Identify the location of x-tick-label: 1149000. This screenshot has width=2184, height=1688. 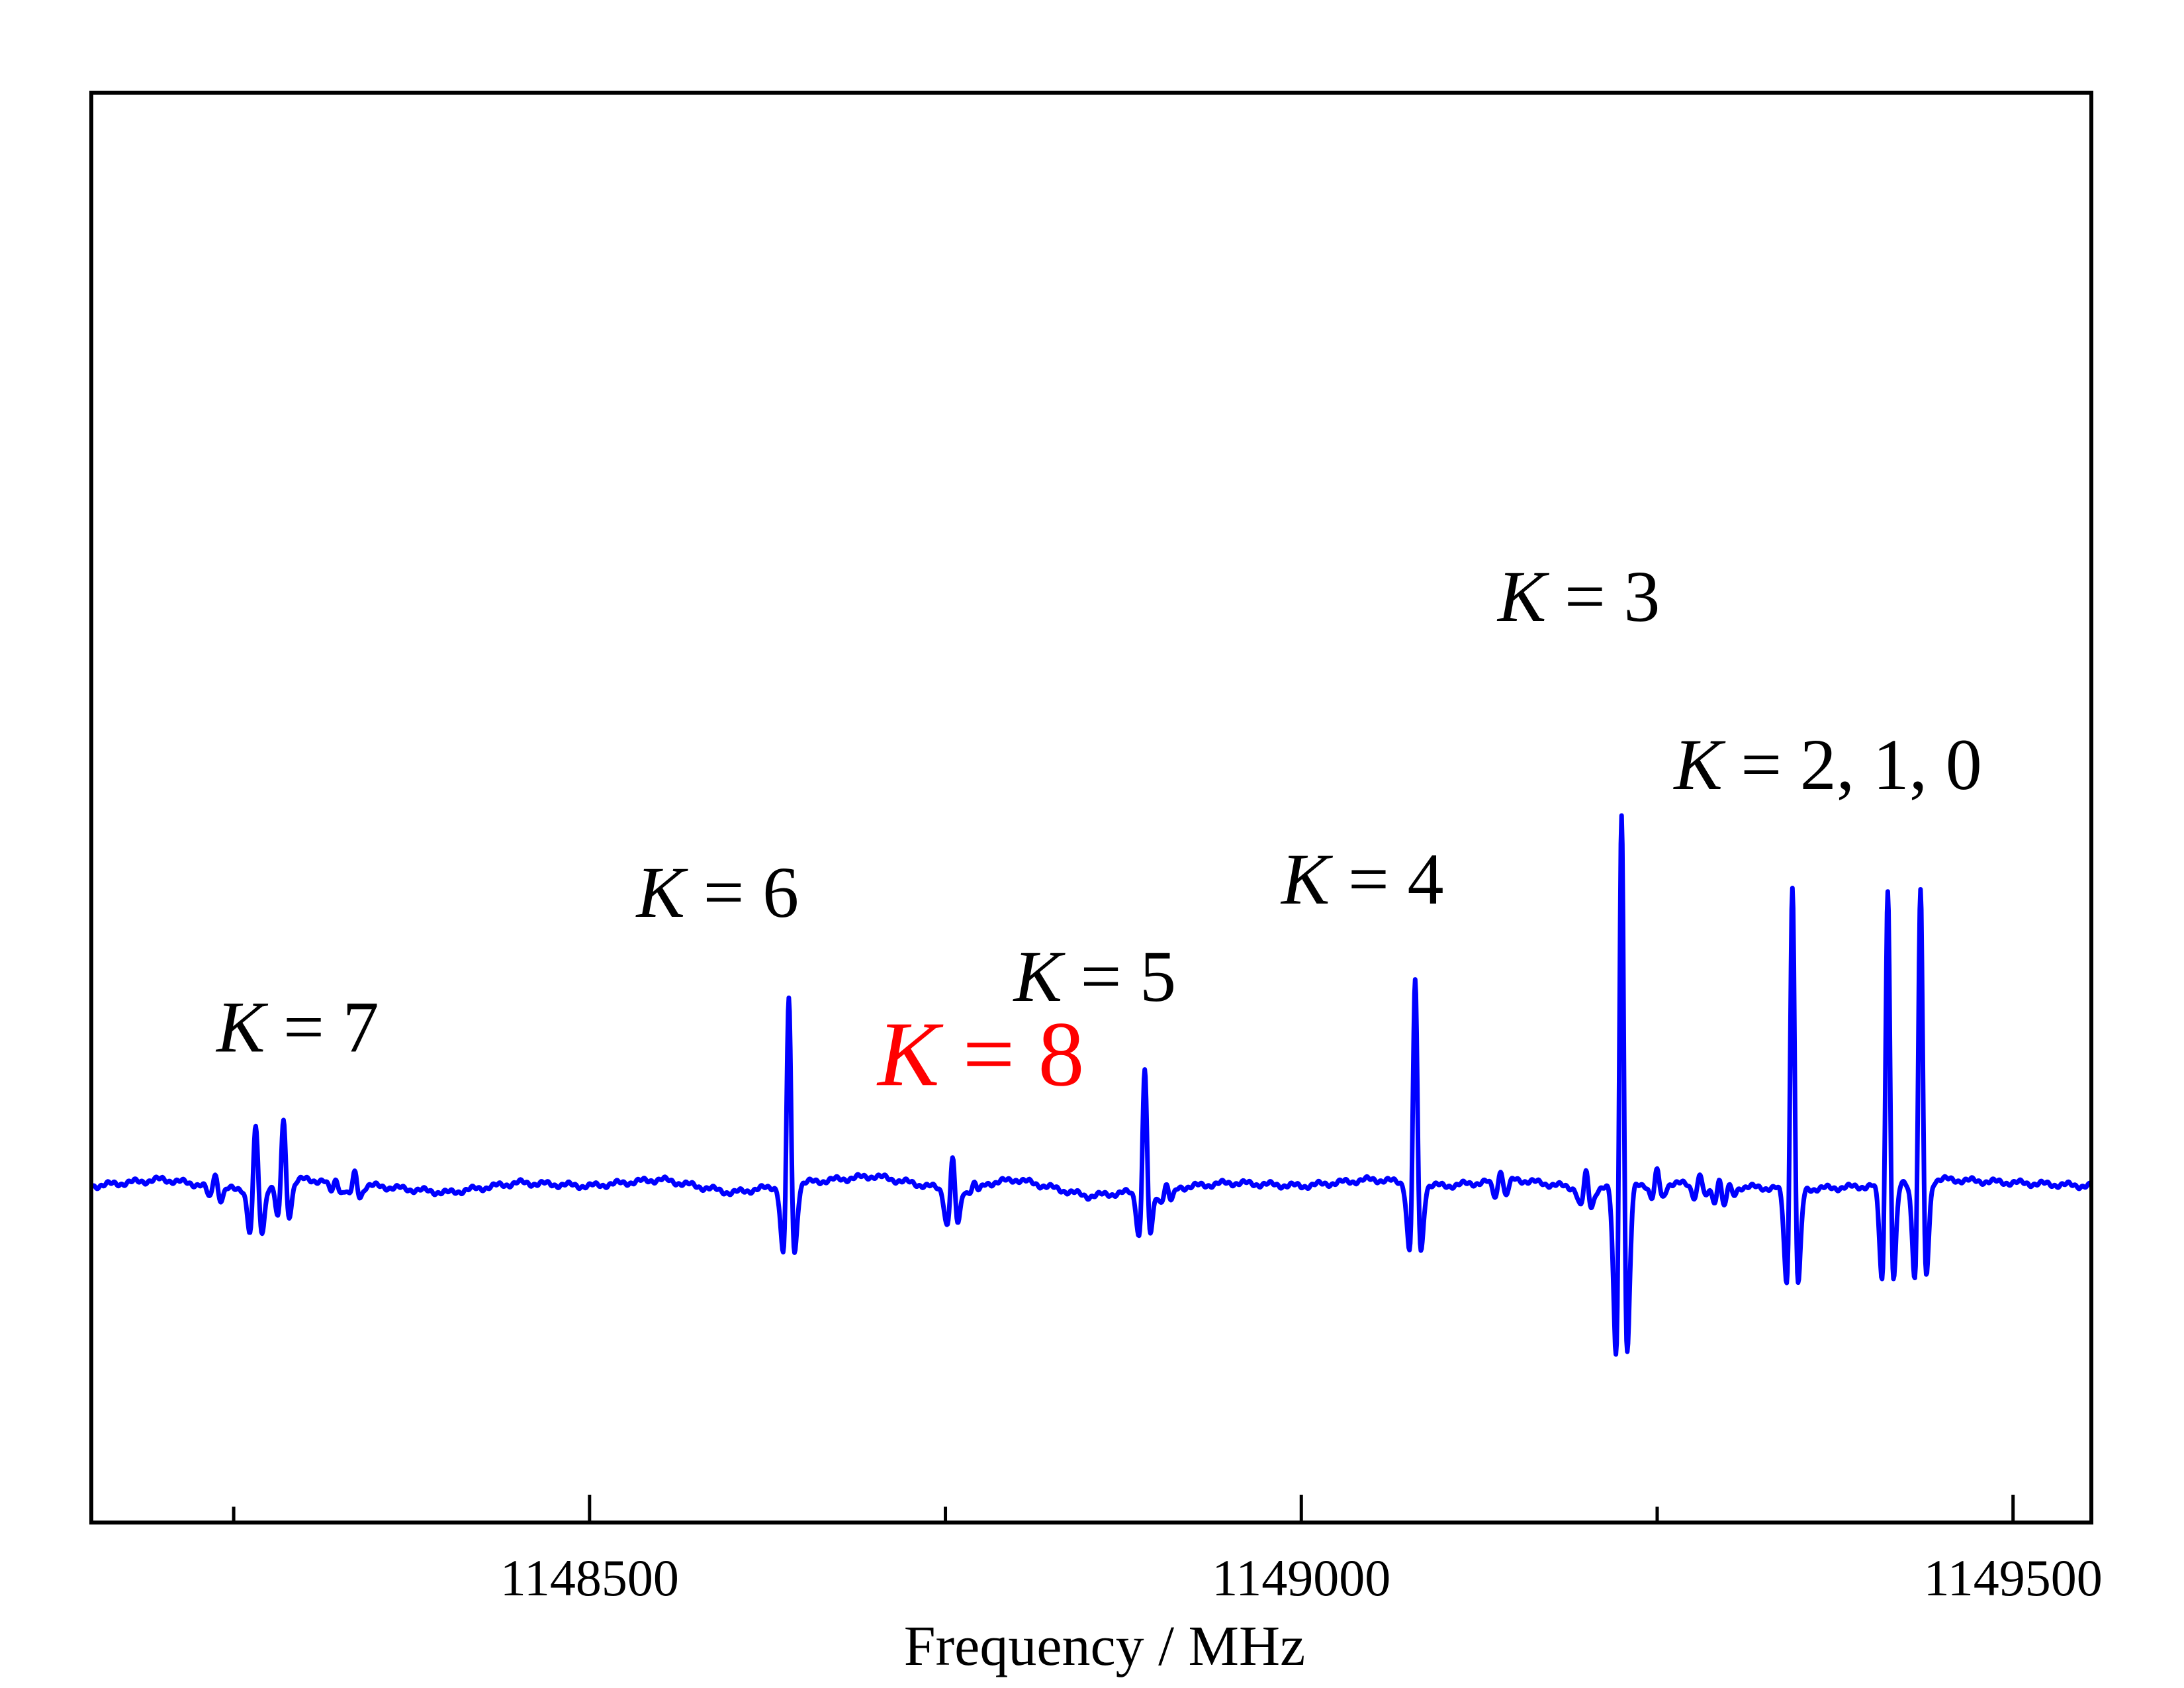
(1301, 1578).